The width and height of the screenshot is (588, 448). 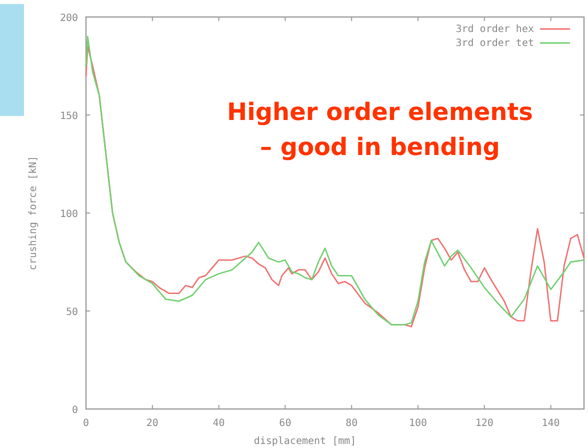 What do you see at coordinates (33, 213) in the screenshot?
I see `y-axis-title: crushing force [kN]` at bounding box center [33, 213].